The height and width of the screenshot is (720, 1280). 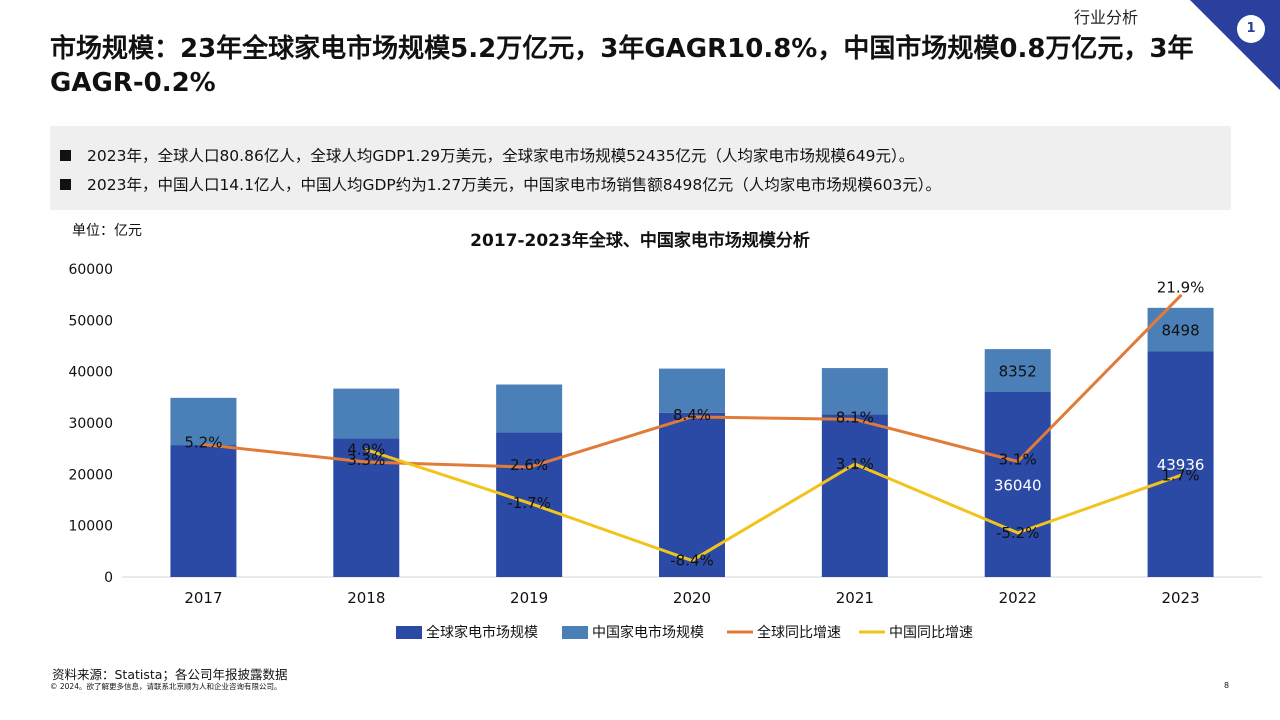 I want to click on data-label-global-growth: 3.3%, so click(x=366, y=460).